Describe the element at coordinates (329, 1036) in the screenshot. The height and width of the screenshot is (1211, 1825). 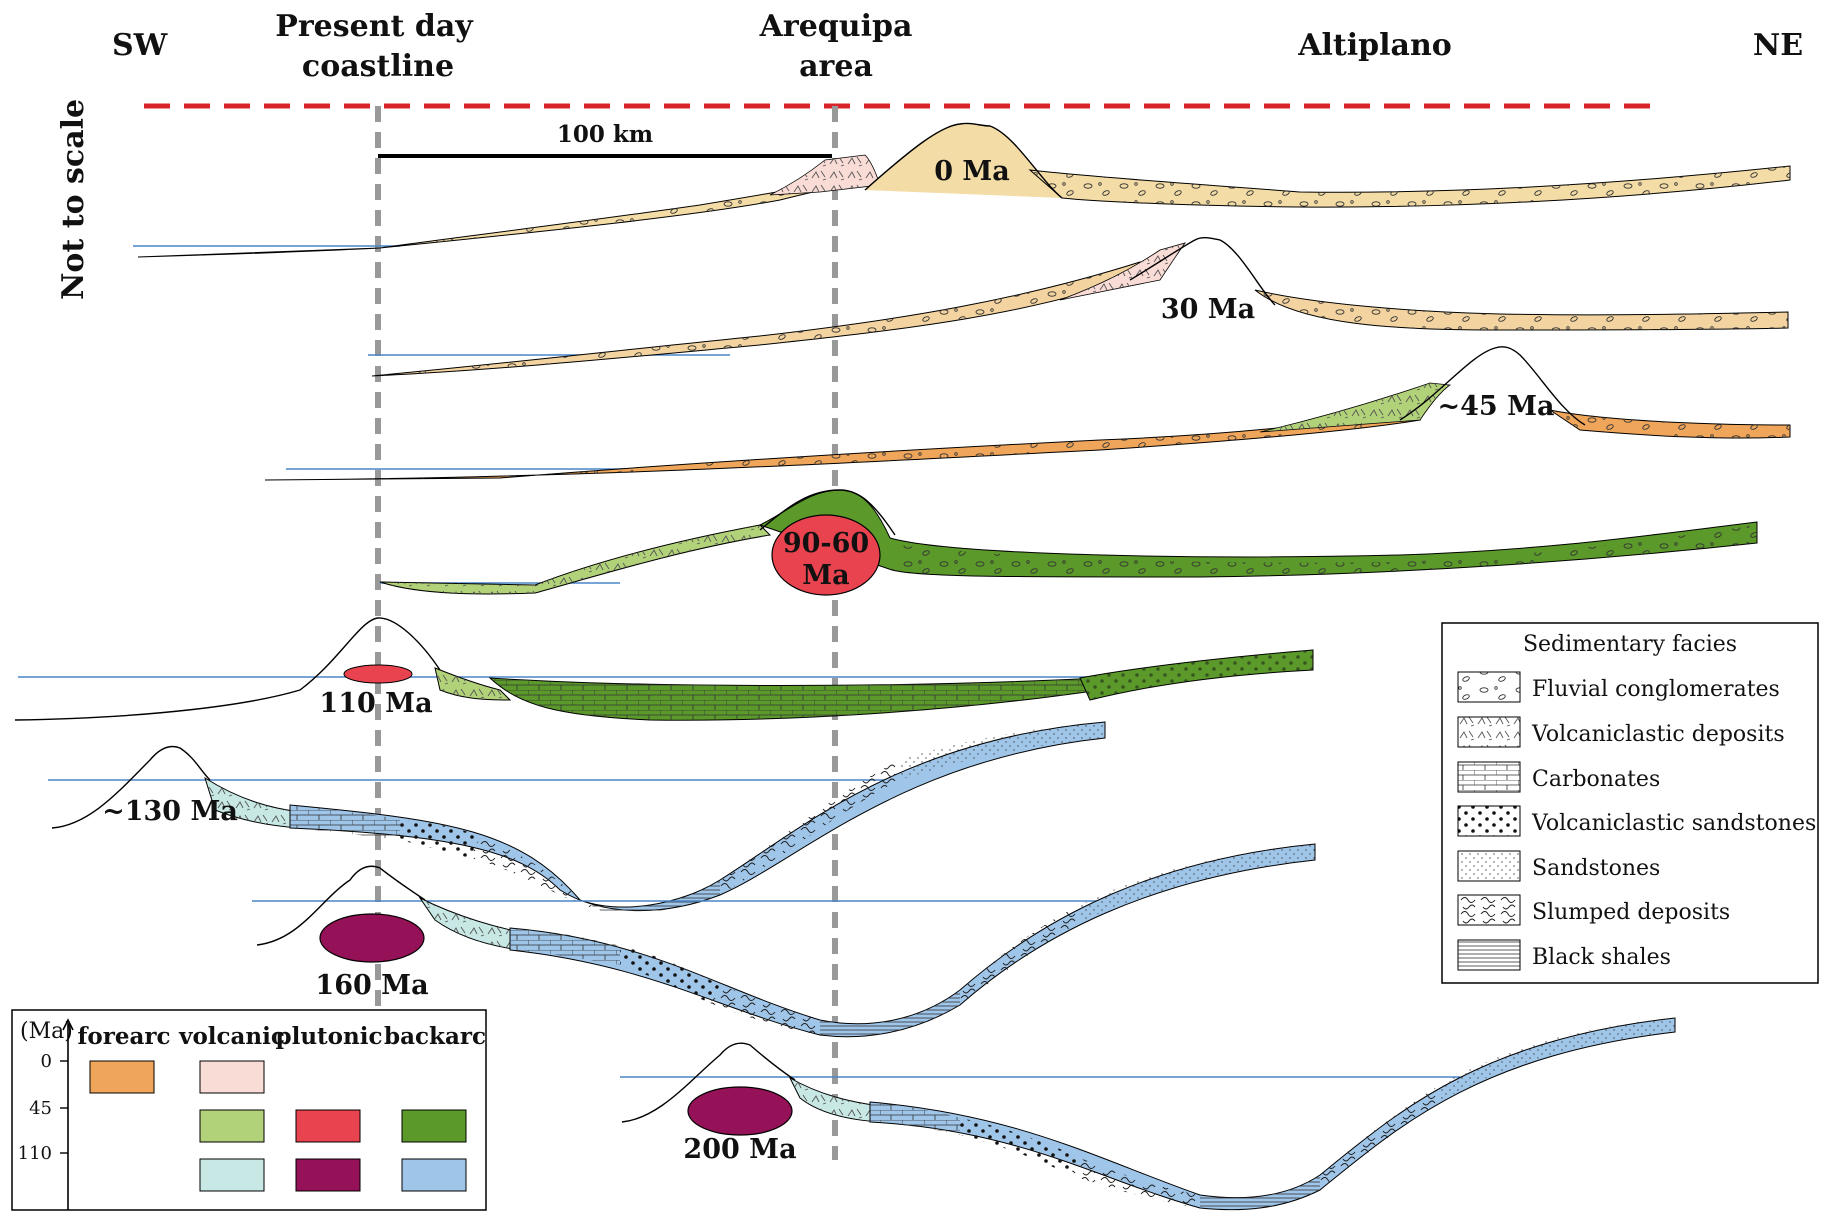
I see `column-plutonic: plutonic` at that location.